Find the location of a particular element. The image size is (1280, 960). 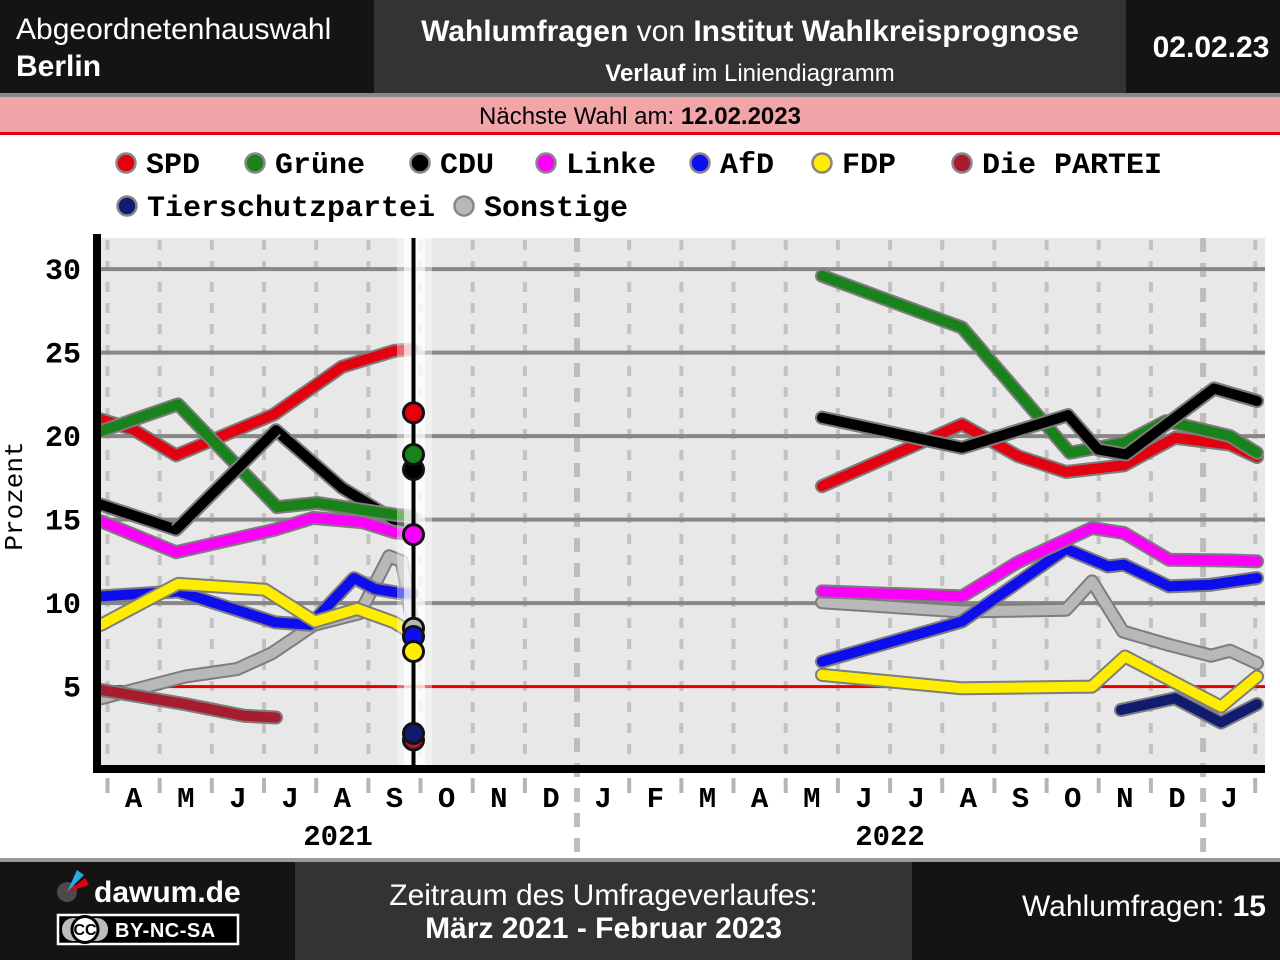

svg-text: 25 is located at coordinates (63, 356).